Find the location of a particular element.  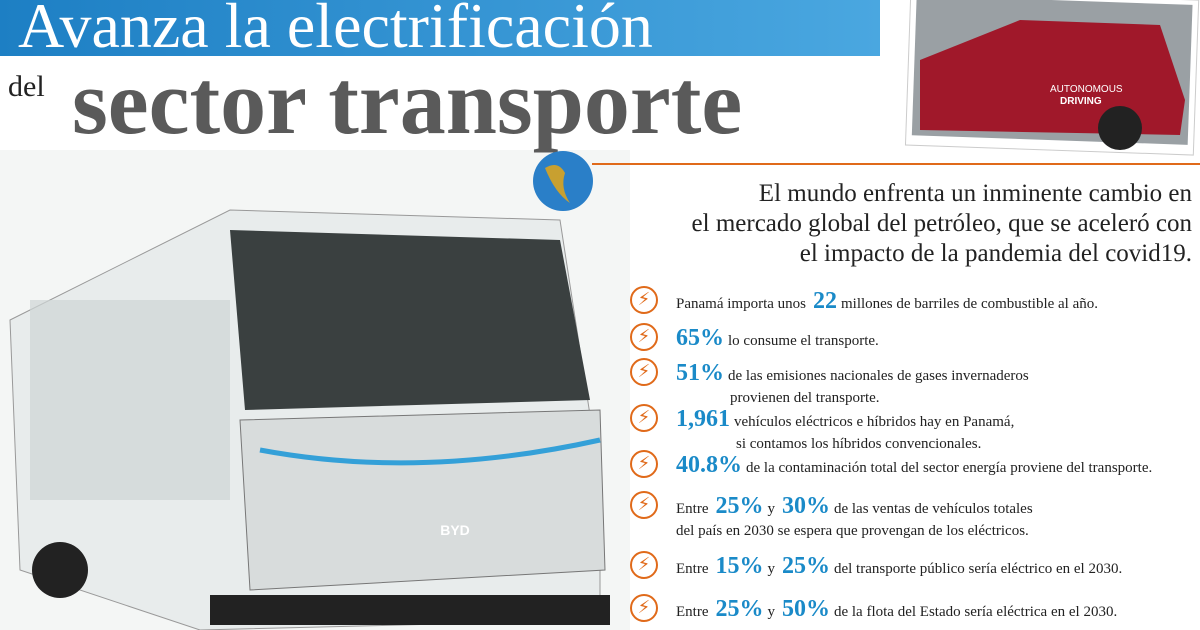

car-photo: AUTONOMOUS DRIVING is located at coordinates (1052, 78).